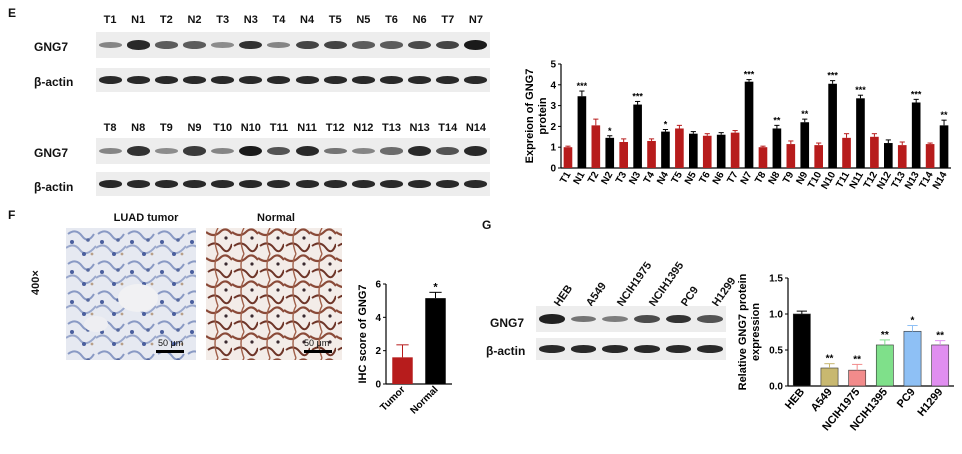 The width and height of the screenshot is (962, 454). I want to click on lane-label: T11, so click(279, 128).